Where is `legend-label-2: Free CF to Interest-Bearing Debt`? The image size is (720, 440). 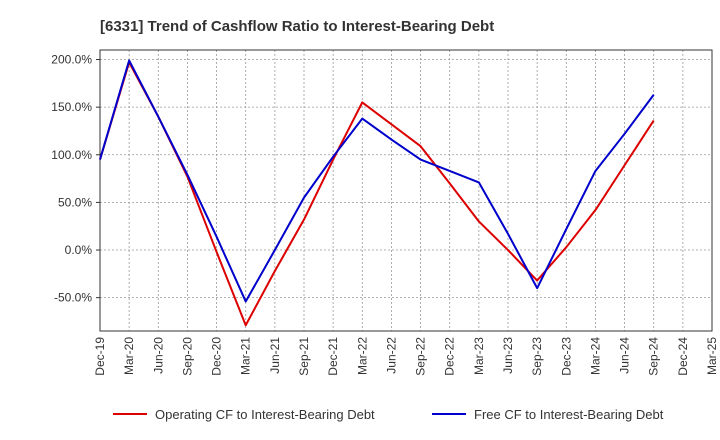 legend-label-2: Free CF to Interest-Bearing Debt is located at coordinates (569, 414).